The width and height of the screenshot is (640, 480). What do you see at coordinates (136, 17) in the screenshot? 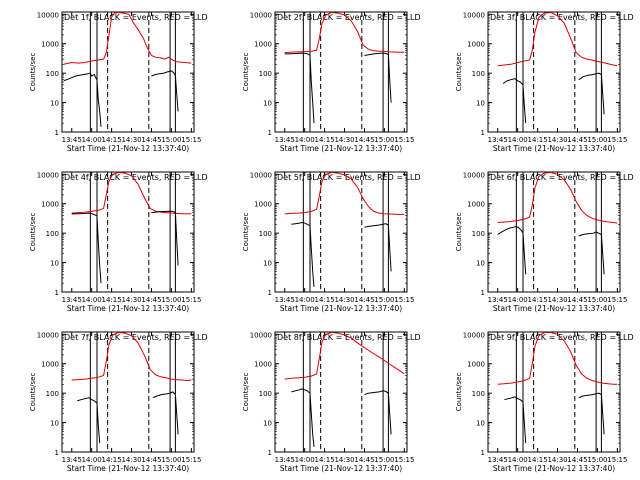
I see `panel-title: Det 1f, BLACK = Events, RED = LLD` at bounding box center [136, 17].